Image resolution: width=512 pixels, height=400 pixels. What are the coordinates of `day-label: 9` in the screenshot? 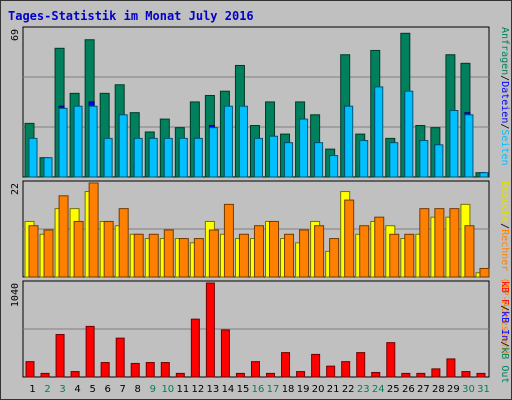 It's located at (153, 389).